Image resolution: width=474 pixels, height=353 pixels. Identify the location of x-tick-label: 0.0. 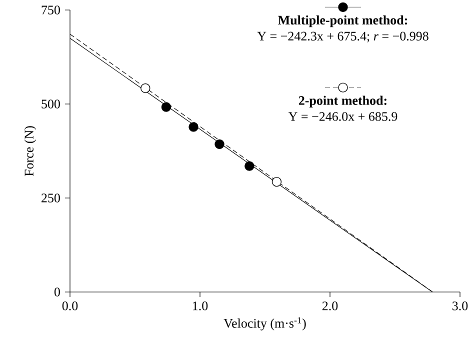
(70, 306).